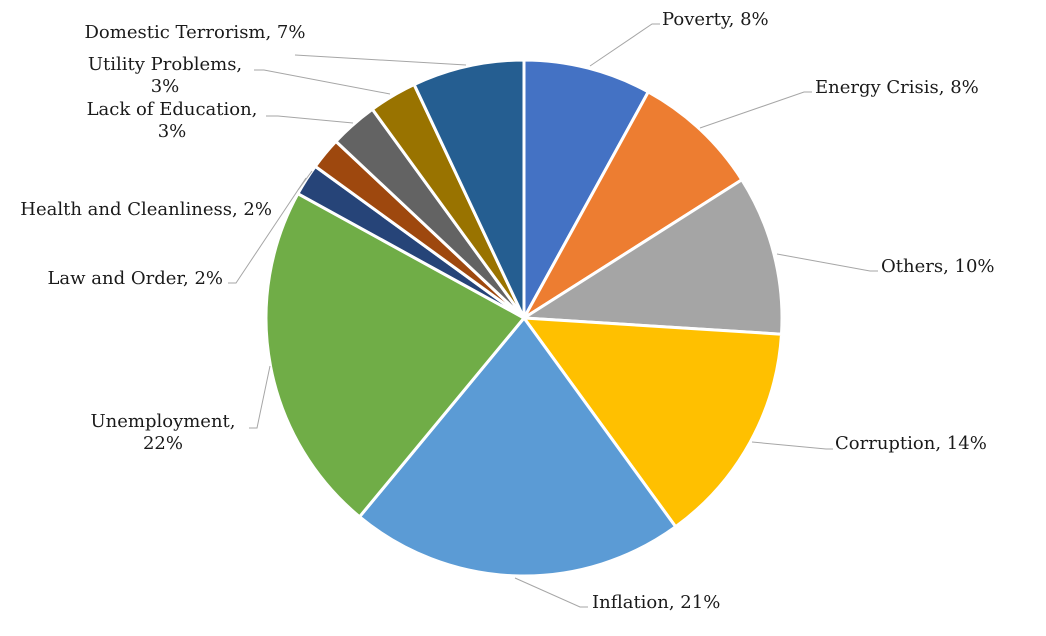 This screenshot has height=636, width=1046. Describe the element at coordinates (162, 432) in the screenshot. I see `data-label: Unemployment, 22%` at that location.